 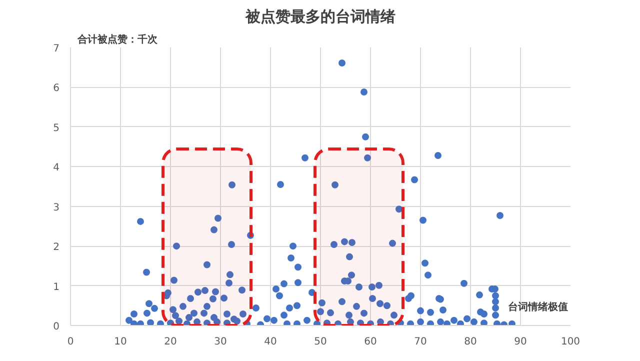 I want to click on y-tick-label: 6, so click(x=56, y=88).